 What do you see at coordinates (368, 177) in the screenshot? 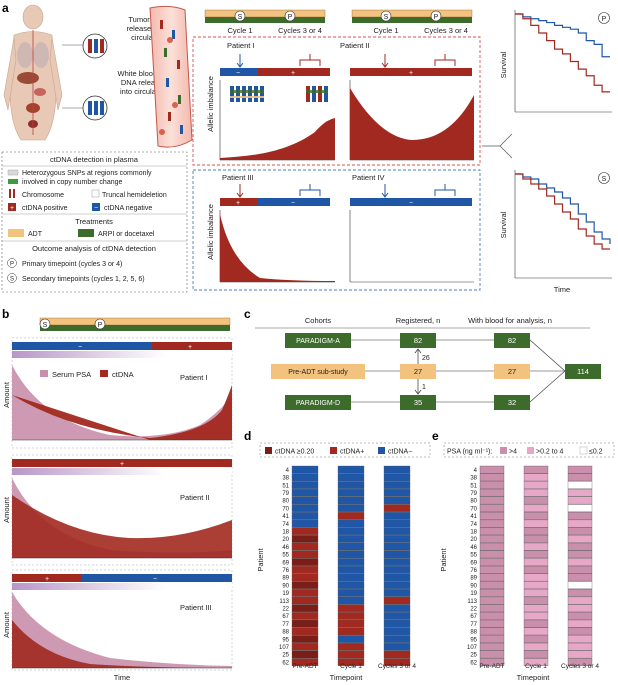
I see `svg-text: Patient IV` at bounding box center [368, 177].